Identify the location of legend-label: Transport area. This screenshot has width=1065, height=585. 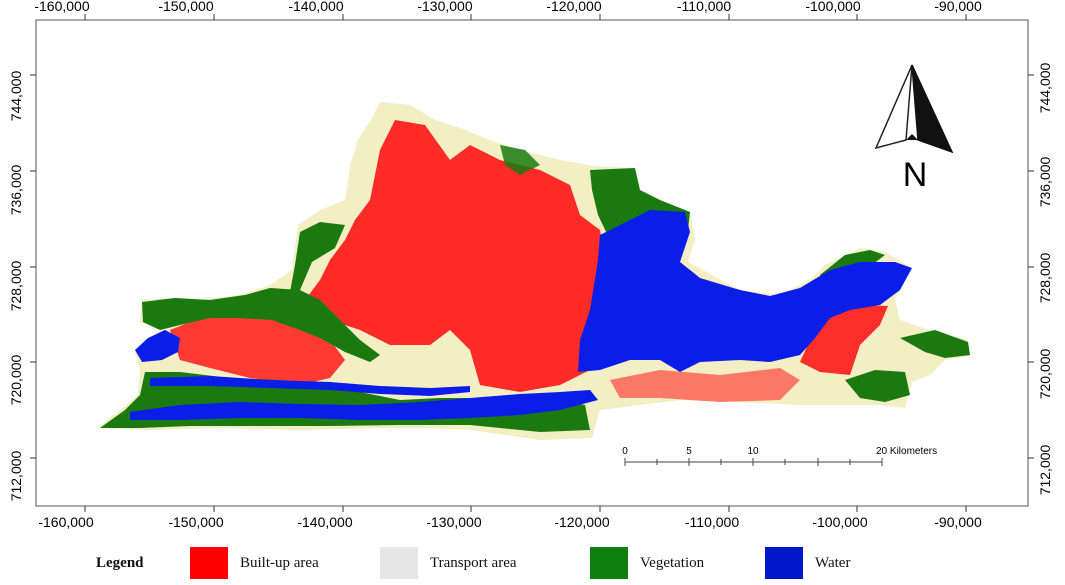
(473, 562).